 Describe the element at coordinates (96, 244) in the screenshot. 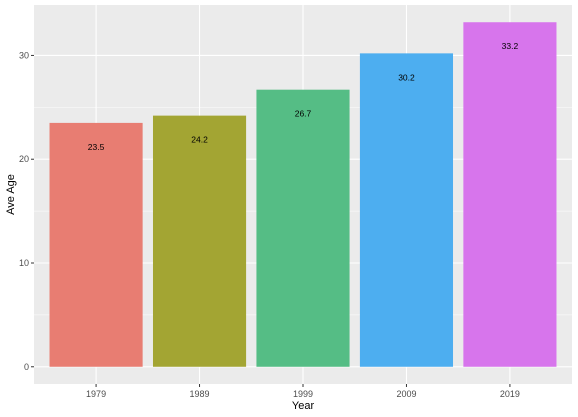

I see `bar-1979` at that location.